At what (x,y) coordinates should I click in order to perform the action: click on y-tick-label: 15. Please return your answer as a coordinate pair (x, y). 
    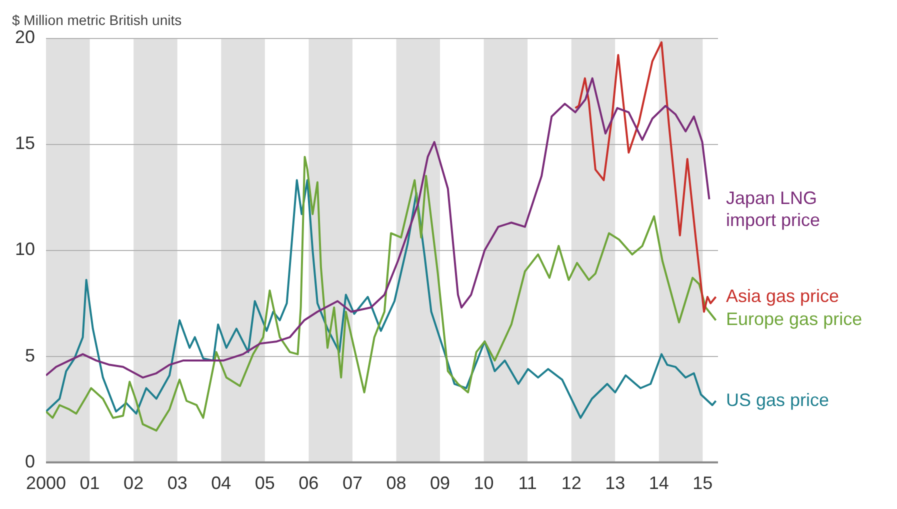
    Looking at the image, I should click on (25, 143).